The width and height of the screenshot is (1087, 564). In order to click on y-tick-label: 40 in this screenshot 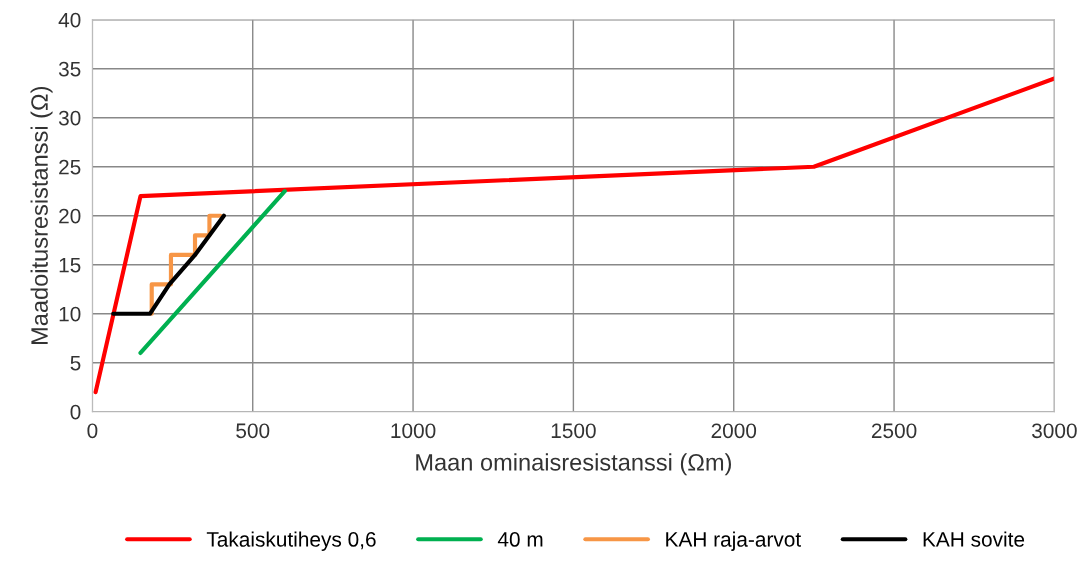, I will do `click(69, 20)`.